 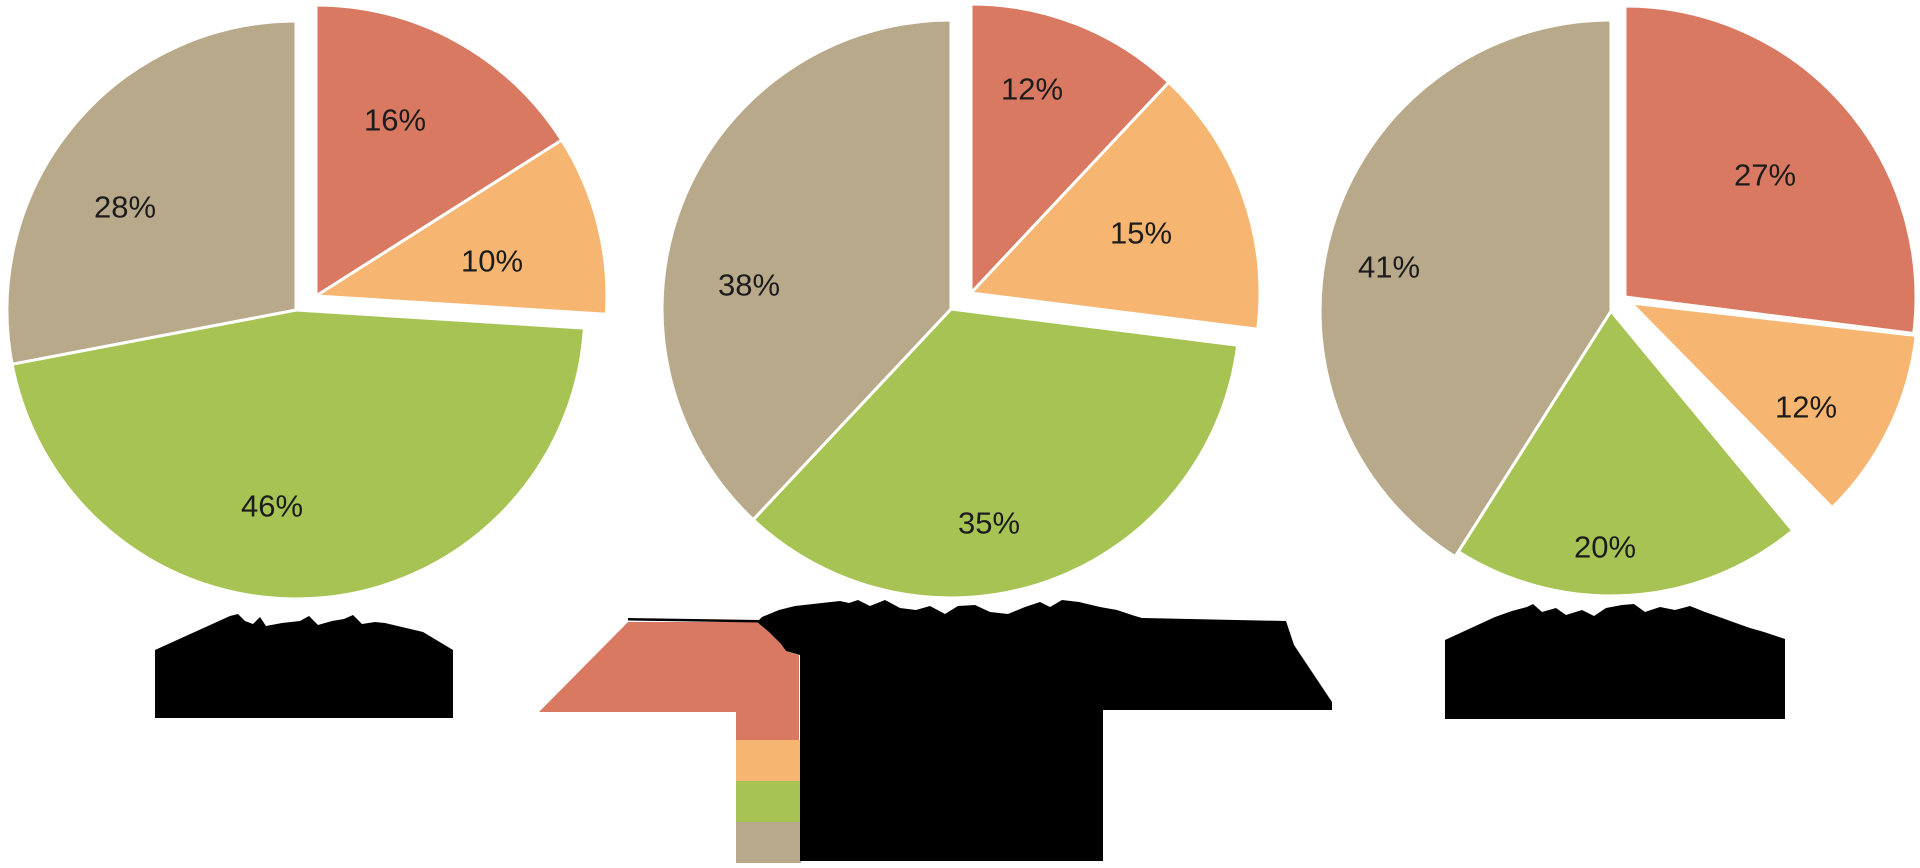 I want to click on svg-text: 28%, so click(x=125, y=207).